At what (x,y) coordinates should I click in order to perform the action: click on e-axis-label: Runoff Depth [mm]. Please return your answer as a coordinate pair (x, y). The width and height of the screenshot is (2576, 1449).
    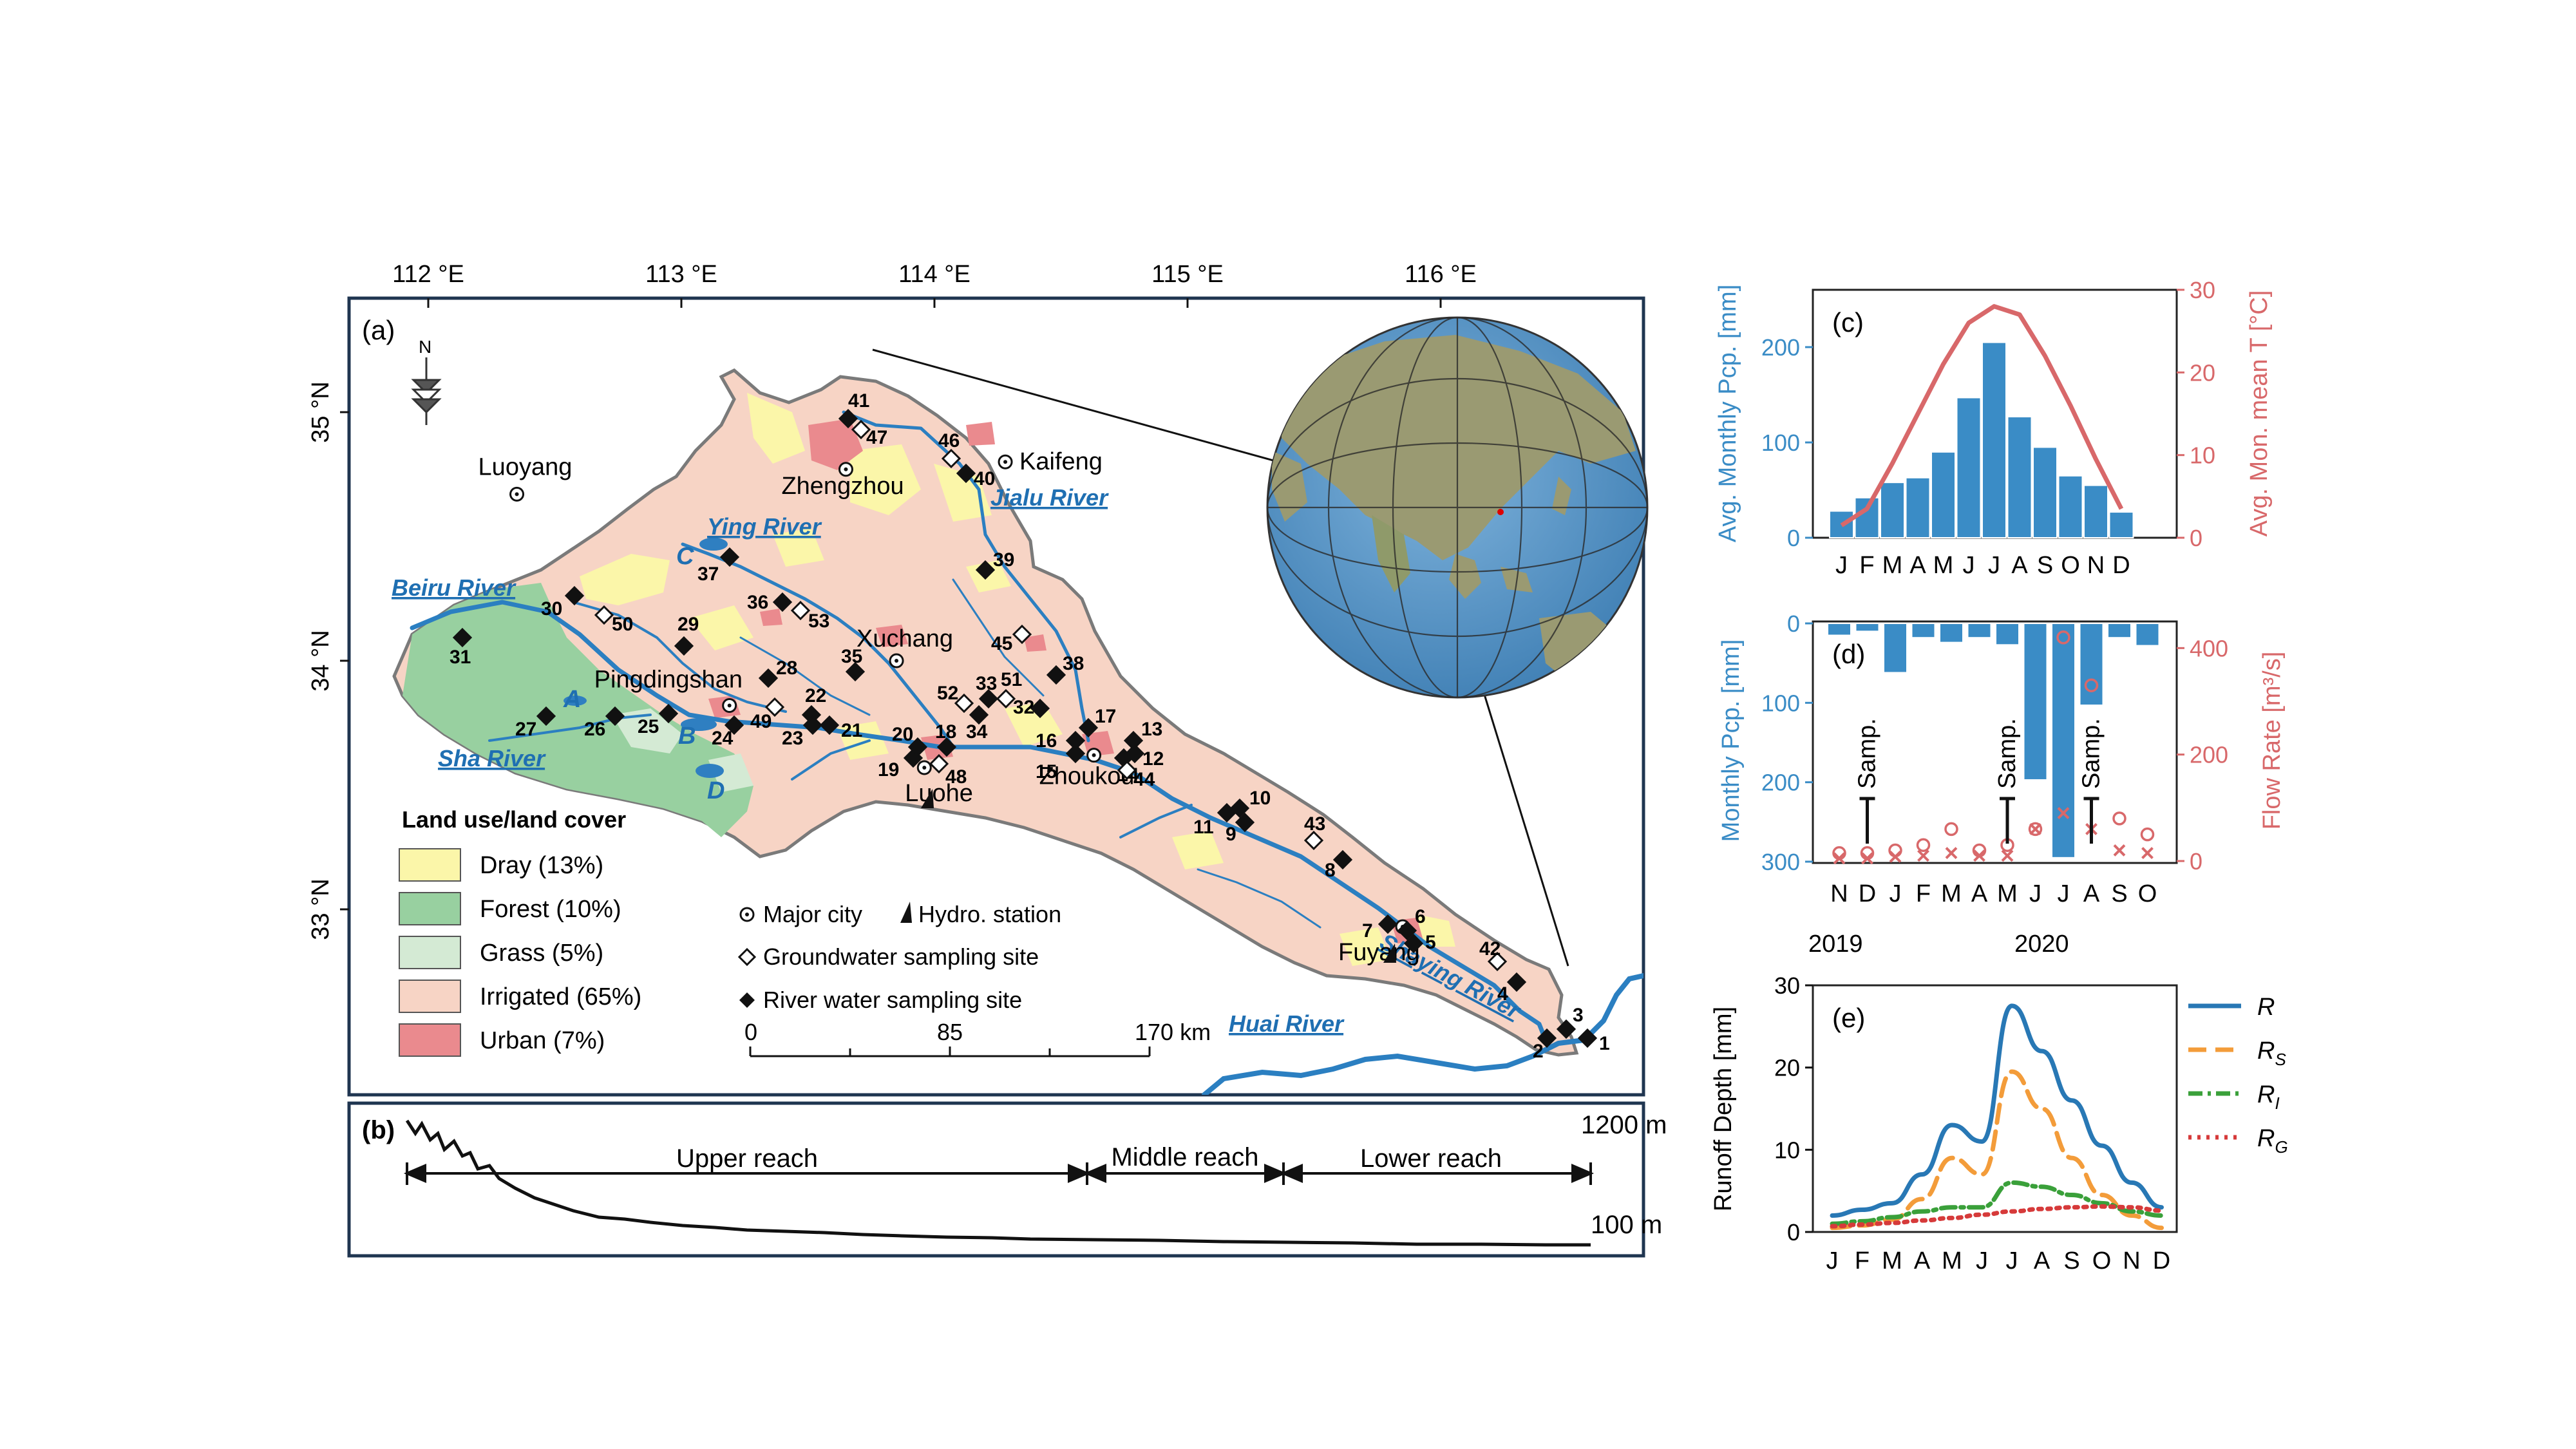
    Looking at the image, I should click on (1723, 1109).